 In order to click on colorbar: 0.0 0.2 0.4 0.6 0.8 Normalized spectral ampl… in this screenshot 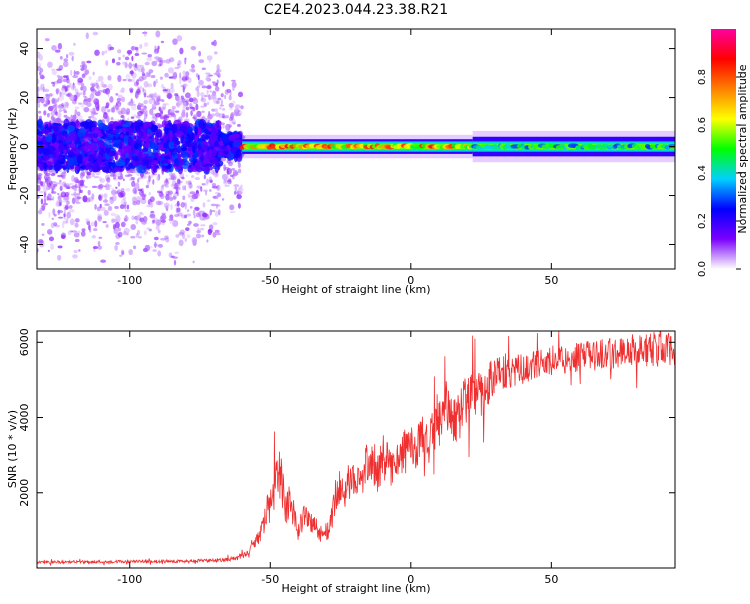, I will do `click(723, 153)`.